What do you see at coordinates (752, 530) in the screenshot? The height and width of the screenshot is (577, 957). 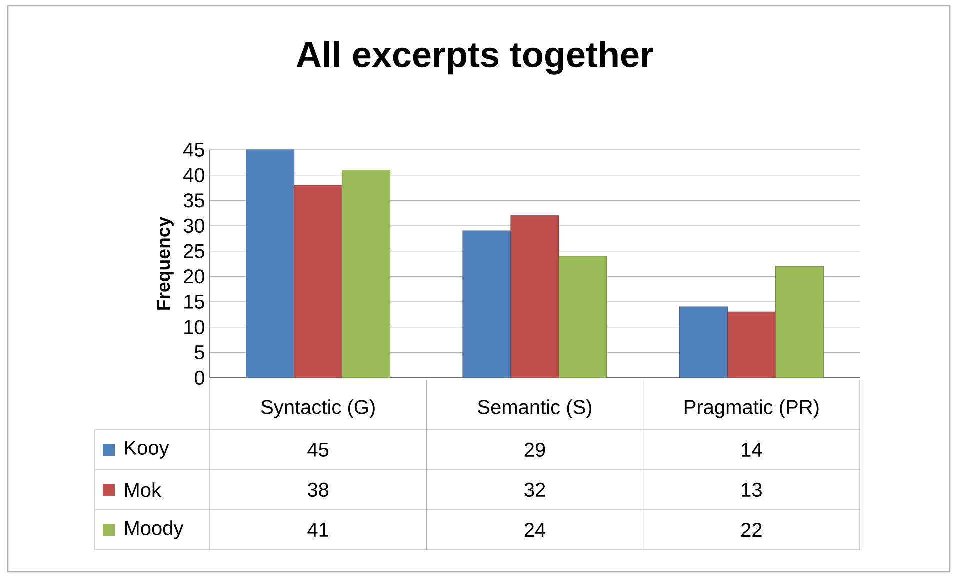 I see `data-label: 22` at bounding box center [752, 530].